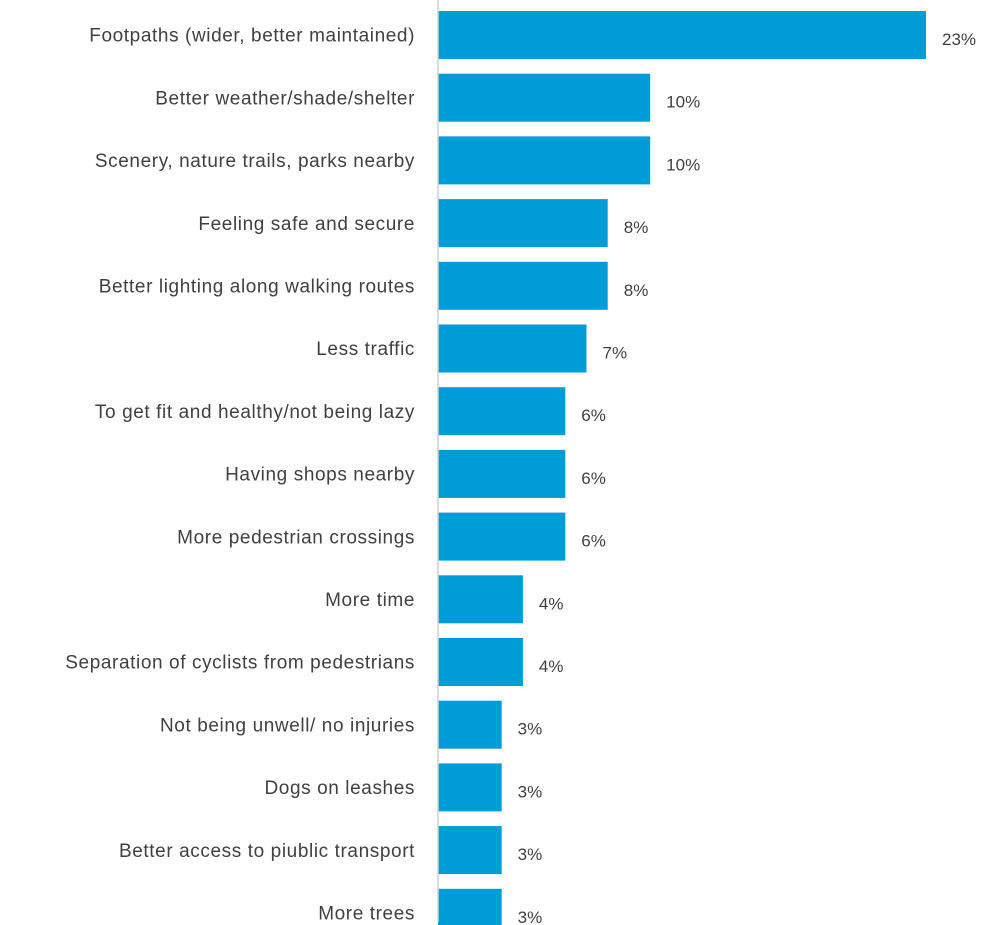  I want to click on category-label: To get fit and healthy/not being lazy, so click(255, 412).